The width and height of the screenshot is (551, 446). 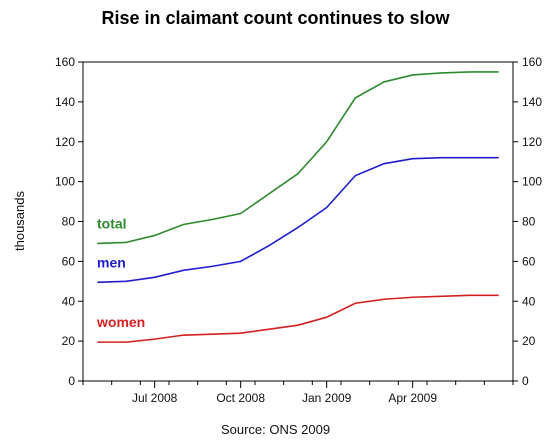 I want to click on x-tick-label: Jan 2009, so click(x=327, y=398).